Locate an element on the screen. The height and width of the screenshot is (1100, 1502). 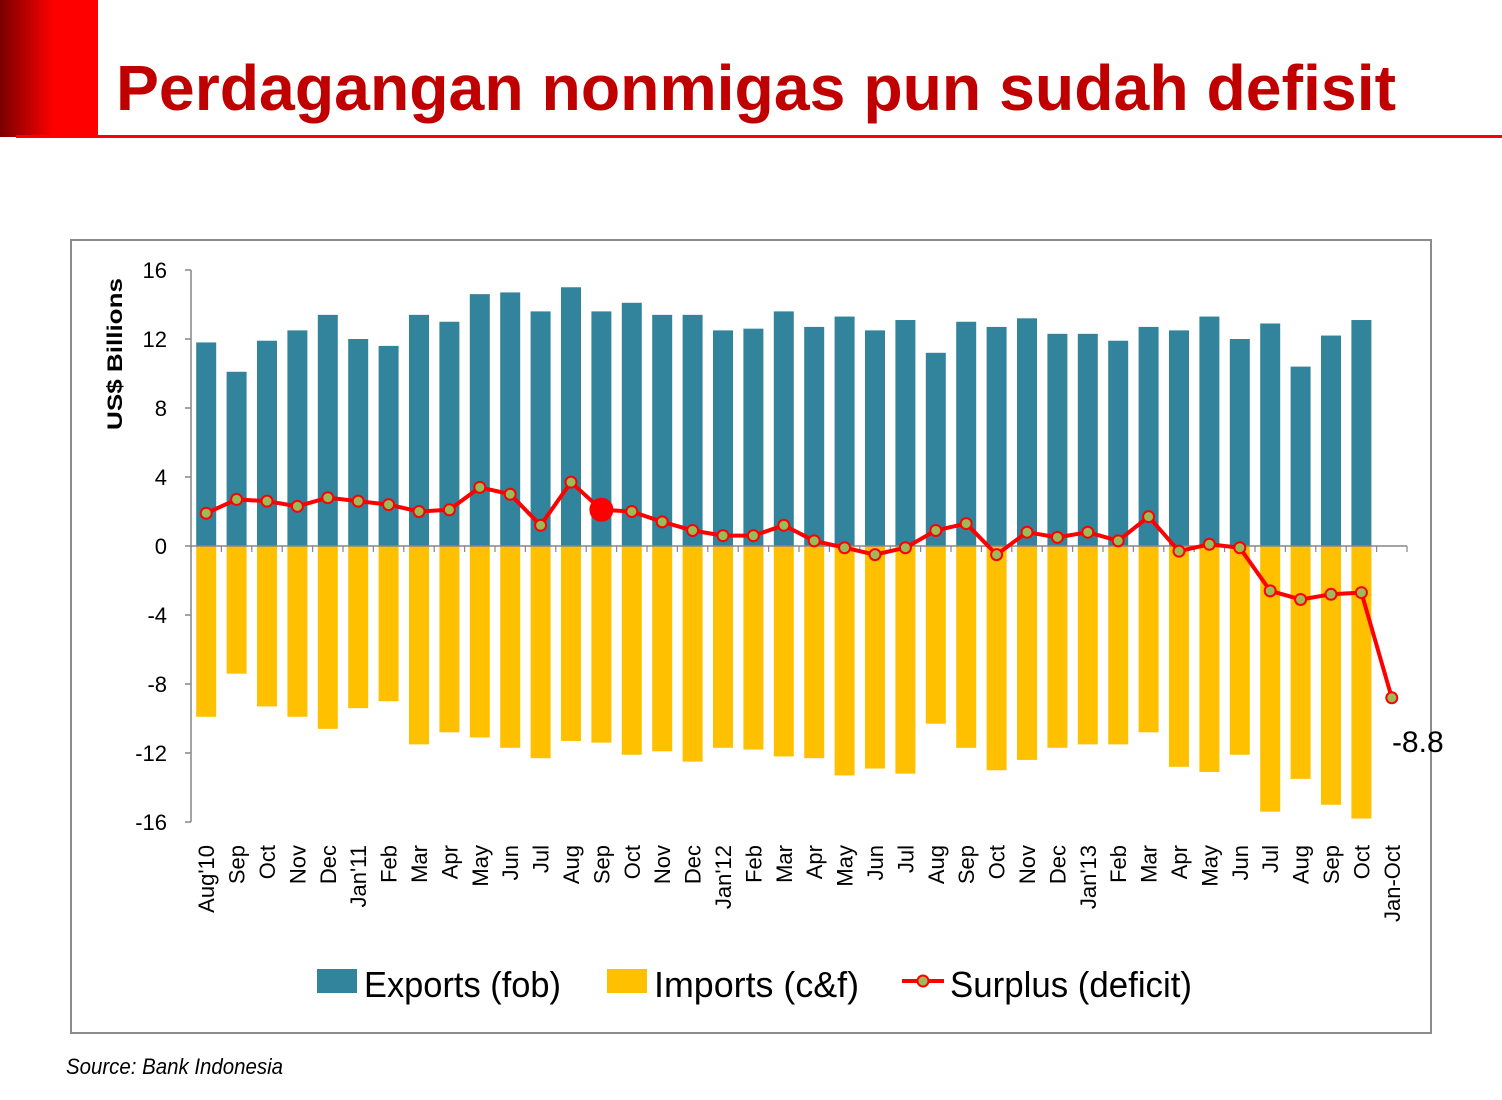
source-note: Source: Bank Indonesia is located at coordinates (174, 1066).